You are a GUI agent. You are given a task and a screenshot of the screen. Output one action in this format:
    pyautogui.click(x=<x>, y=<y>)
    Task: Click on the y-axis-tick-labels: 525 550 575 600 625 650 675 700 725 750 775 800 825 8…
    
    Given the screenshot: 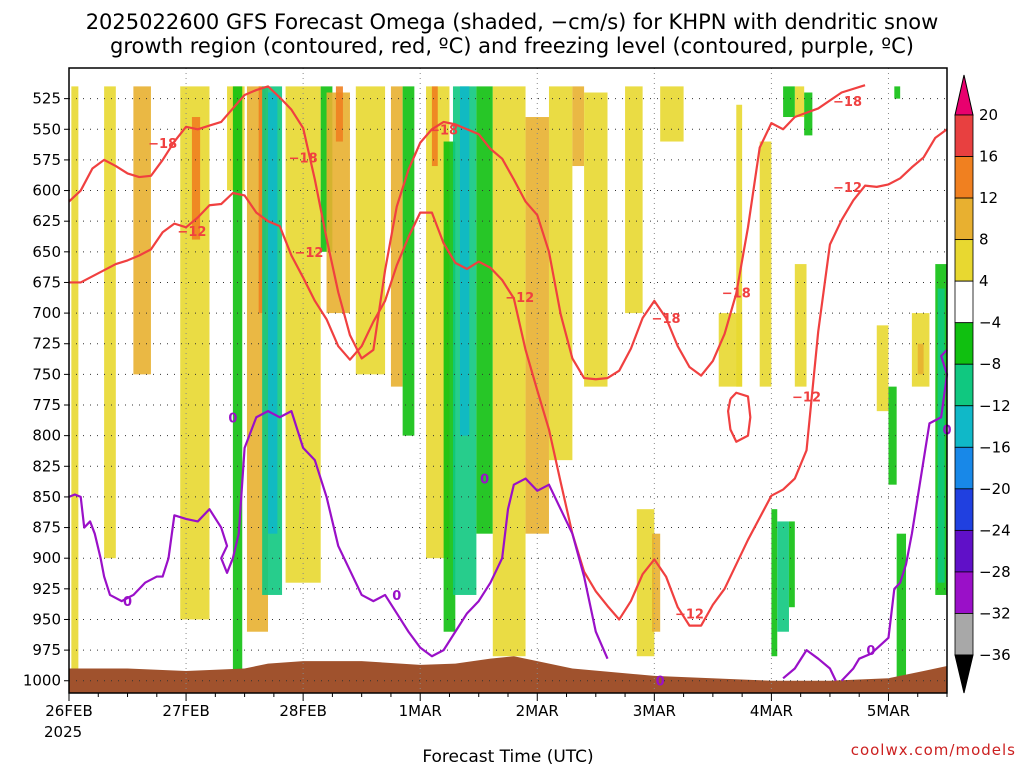 What is the action you would take?
    pyautogui.click(x=46, y=390)
    